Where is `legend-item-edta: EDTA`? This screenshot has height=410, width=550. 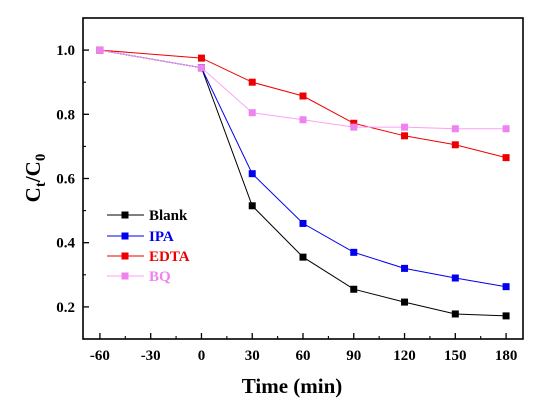
legend-item-edta: EDTA is located at coordinates (148, 257).